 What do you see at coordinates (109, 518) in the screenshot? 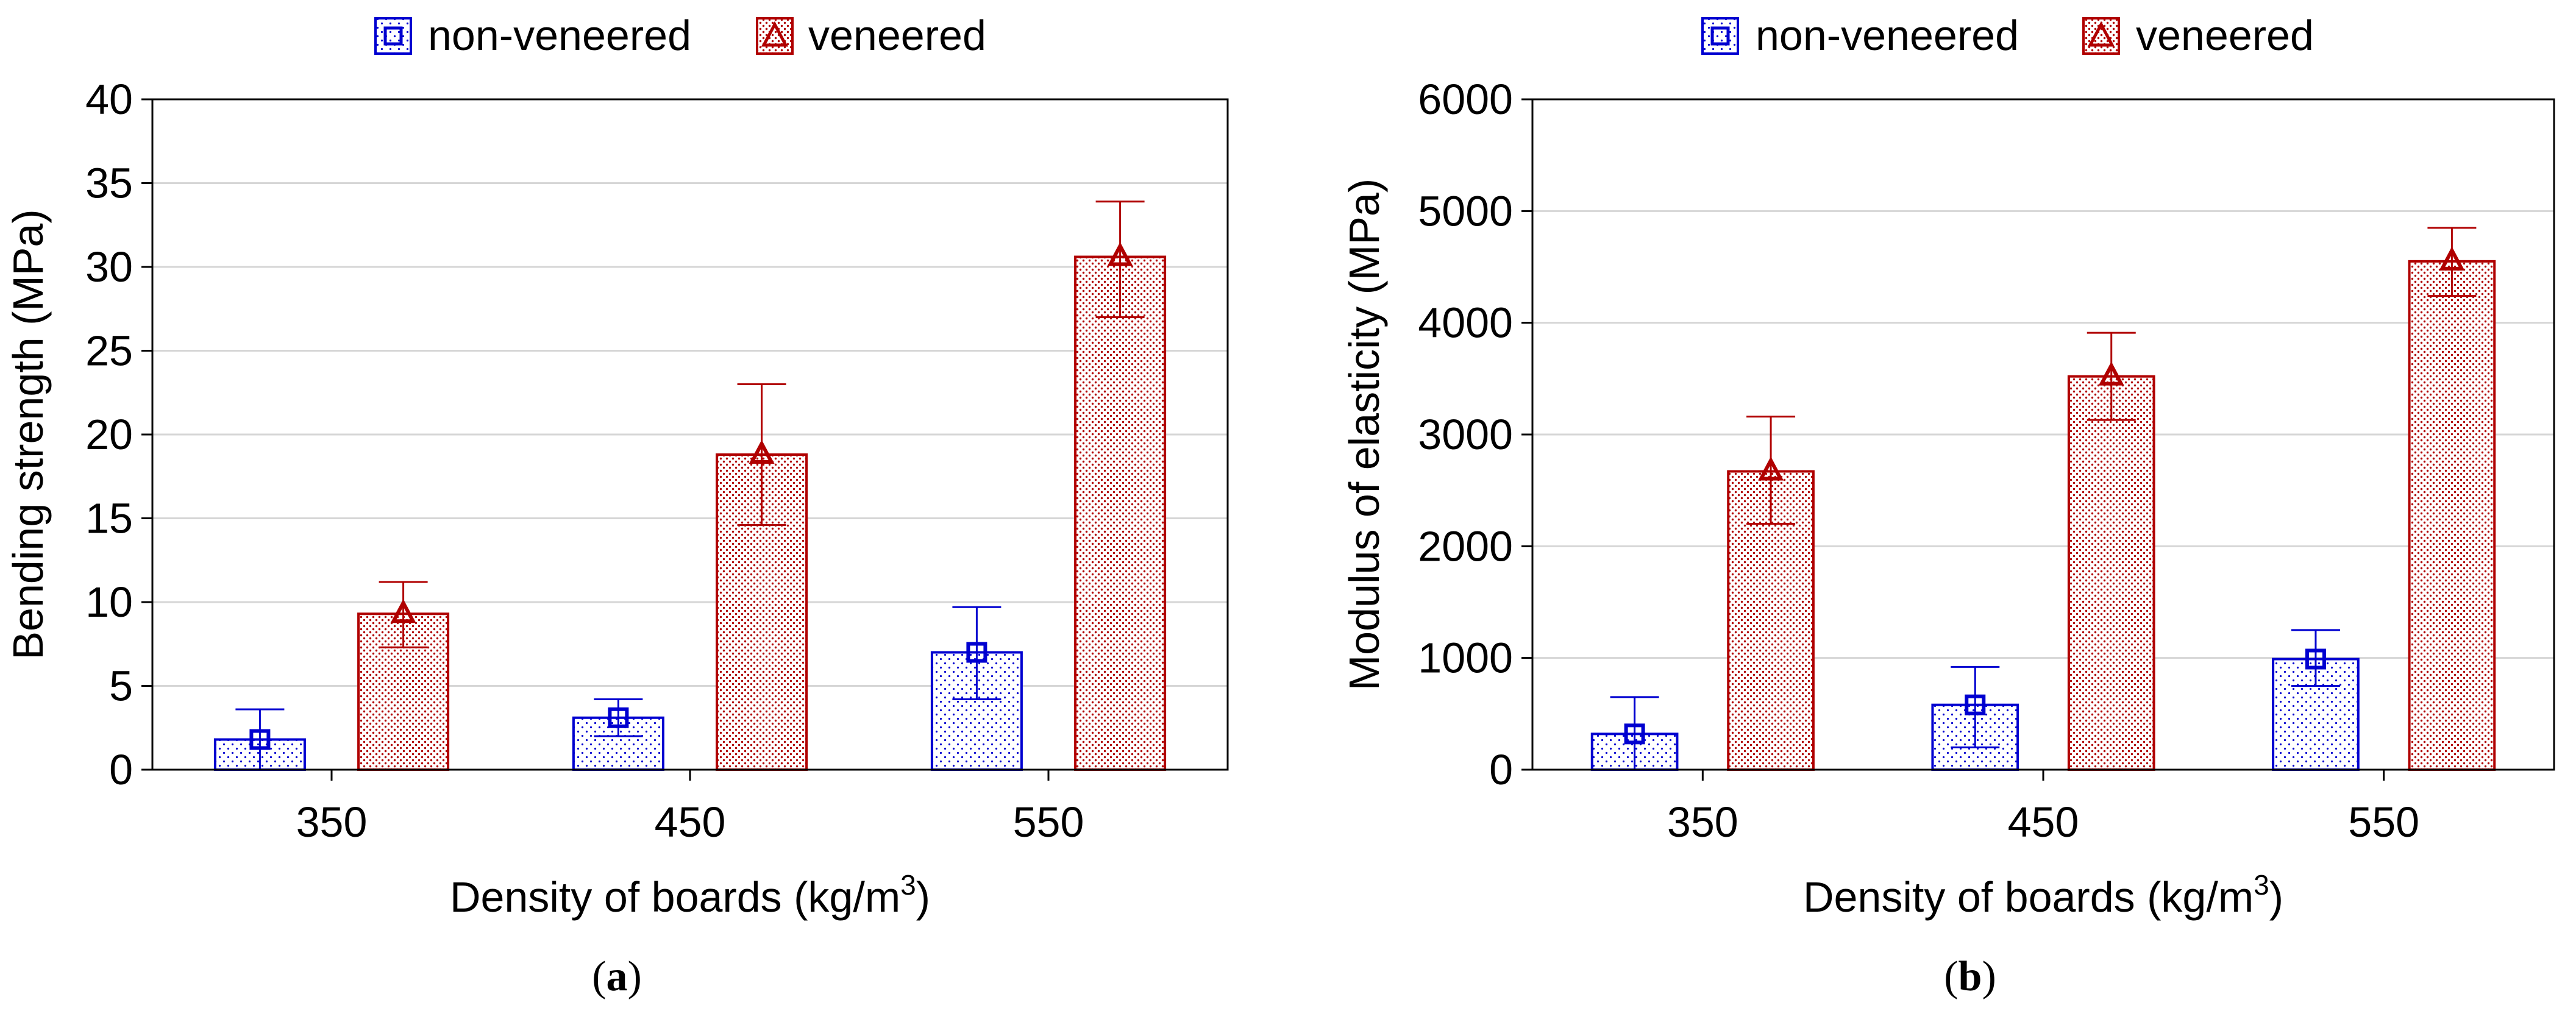
I see `y-tick-label: 15` at bounding box center [109, 518].